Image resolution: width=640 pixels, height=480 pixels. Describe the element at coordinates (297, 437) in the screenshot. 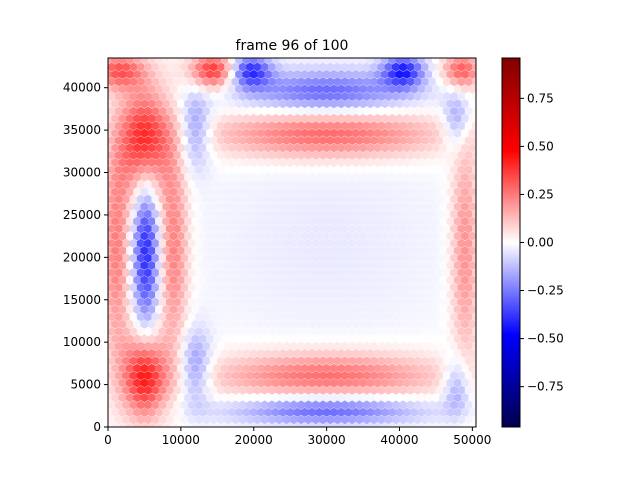

I see `x-axis: 0 10000 20000 30000 40000 50000` at that location.